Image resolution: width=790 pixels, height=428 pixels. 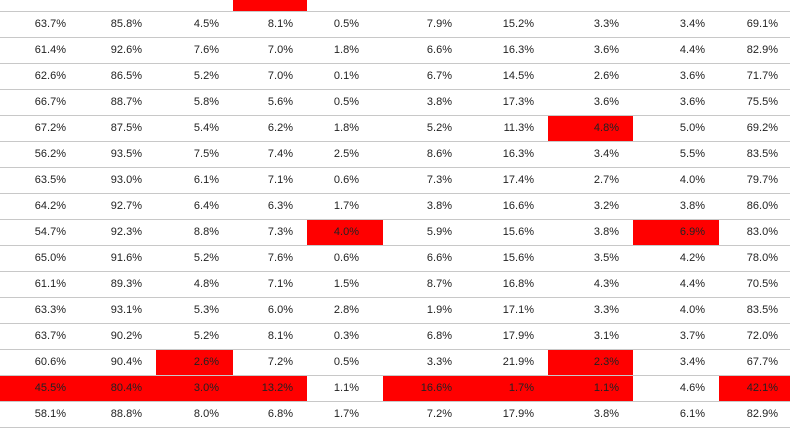 I want to click on table-cell: 87.5%, so click(x=118, y=128).